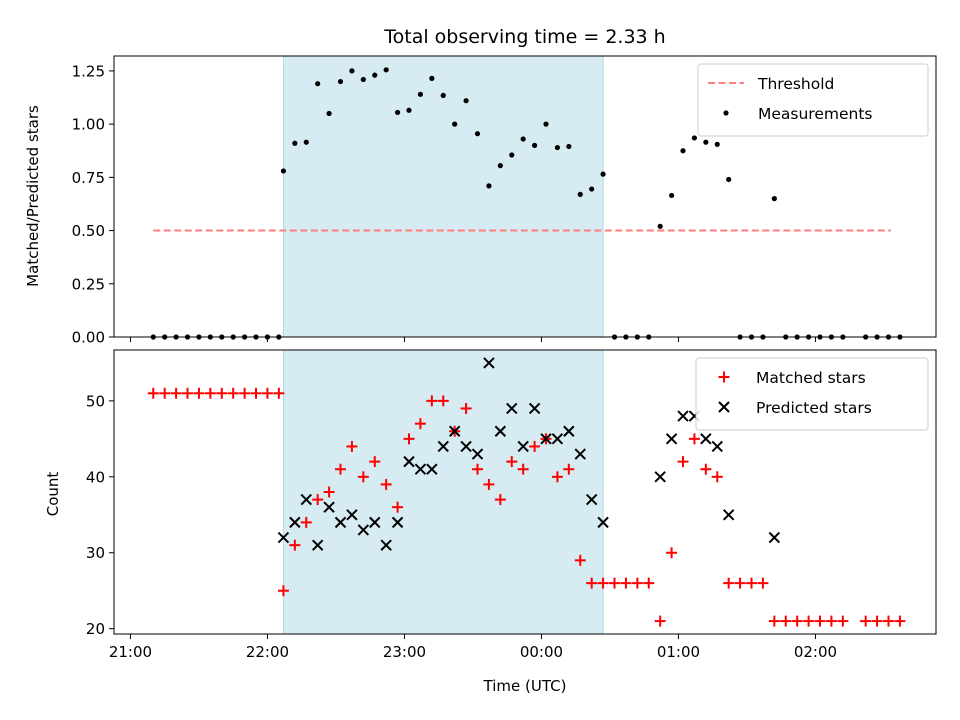  Describe the element at coordinates (88, 338) in the screenshot. I see `top-y-tick-label: 0.00` at that location.